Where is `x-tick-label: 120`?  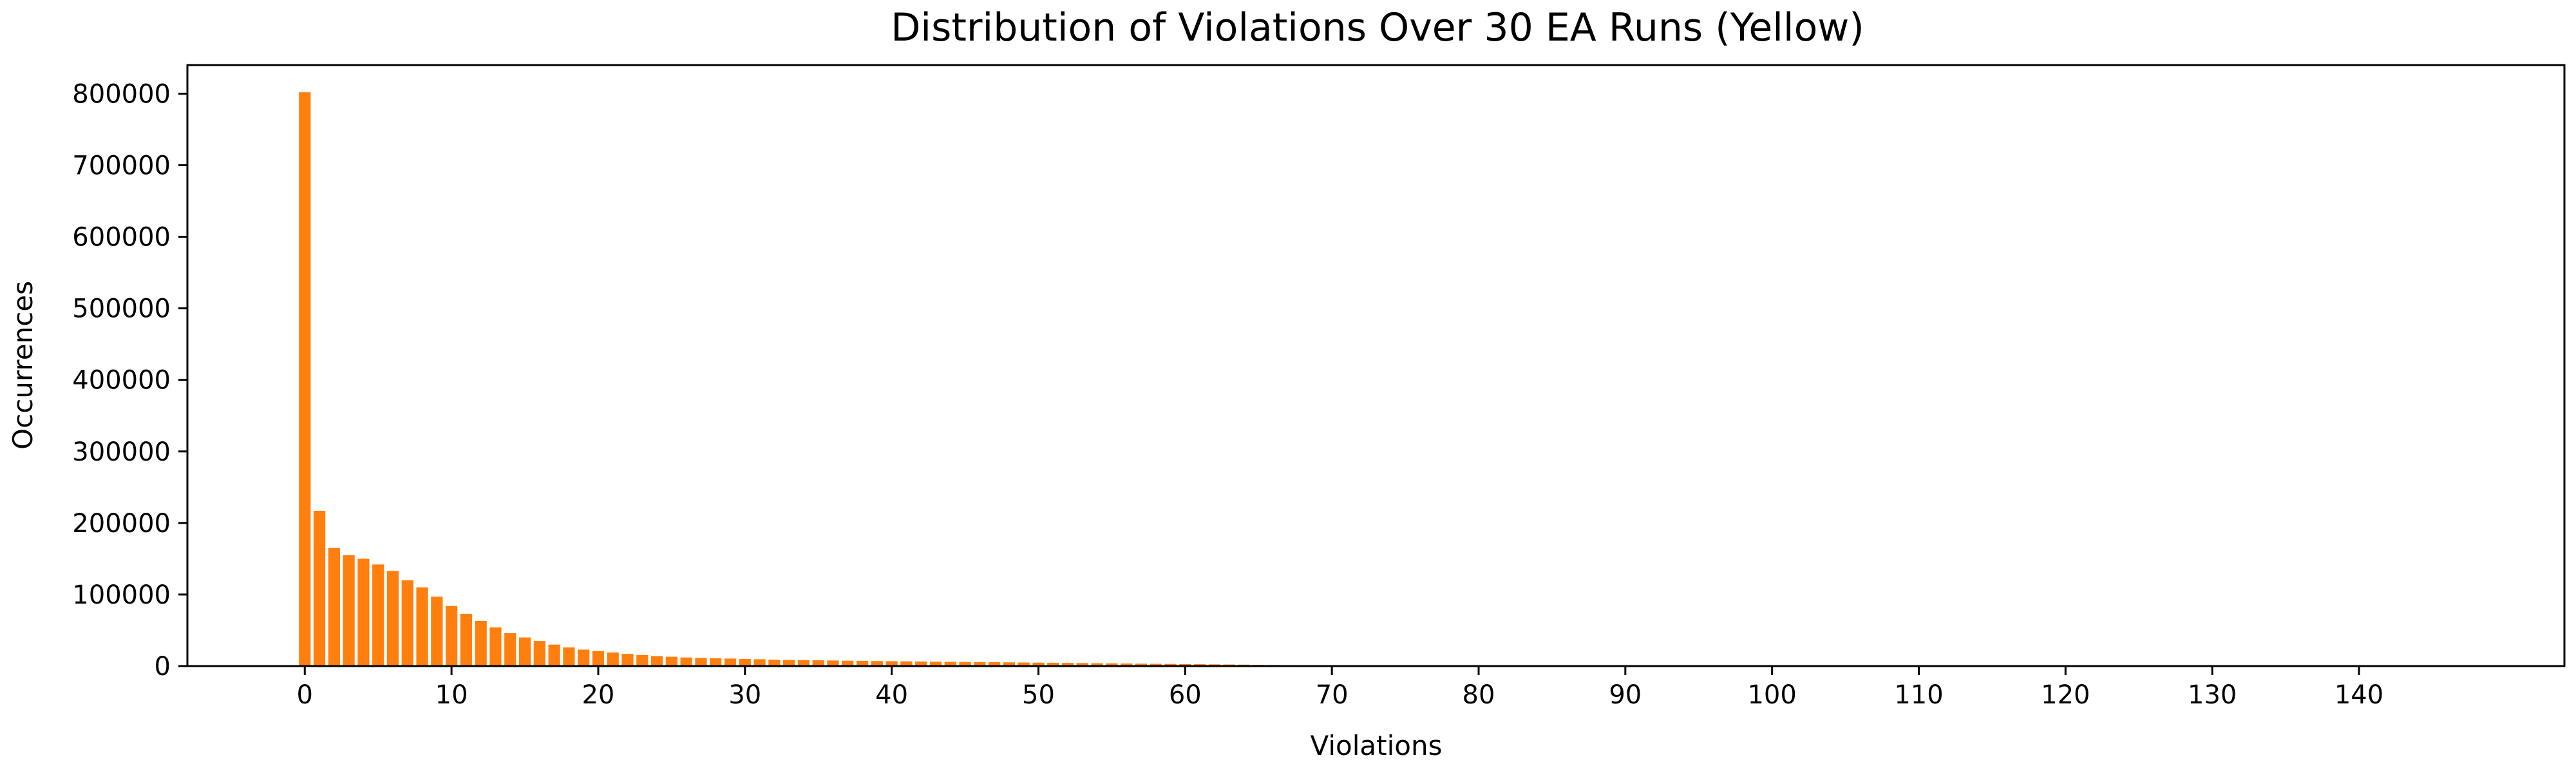 x-tick-label: 120 is located at coordinates (2066, 695).